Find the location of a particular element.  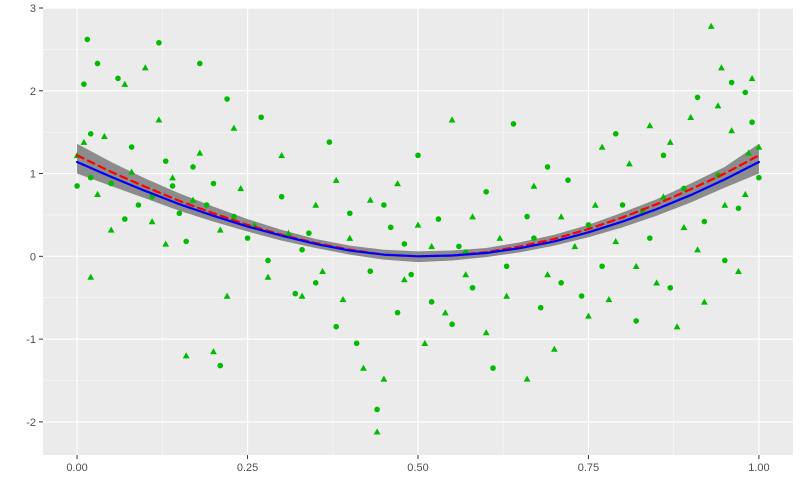

y-tick-label: -1 is located at coordinates (31, 340).